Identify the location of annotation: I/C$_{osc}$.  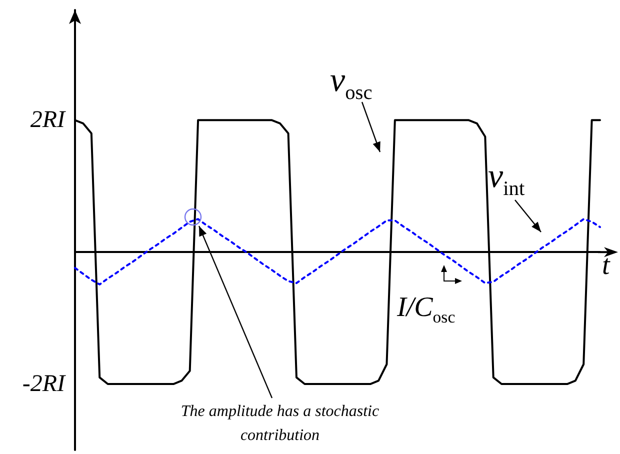
(426, 310).